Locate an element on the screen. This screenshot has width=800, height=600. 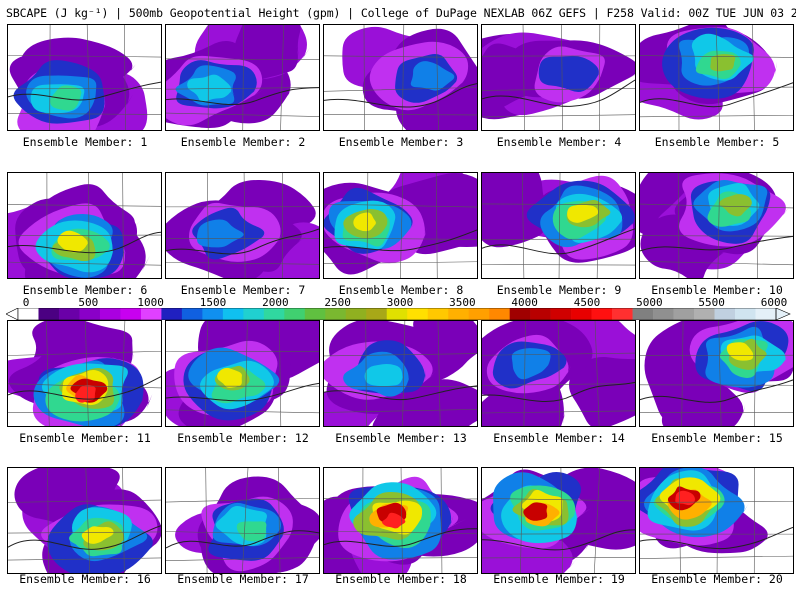
member-label: Ensemble Member: 6 is located at coordinates (85, 290).